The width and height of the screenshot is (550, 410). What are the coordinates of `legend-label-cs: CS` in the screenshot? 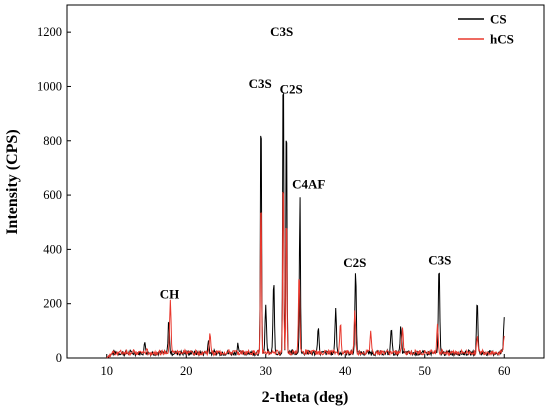 It's located at (498, 19).